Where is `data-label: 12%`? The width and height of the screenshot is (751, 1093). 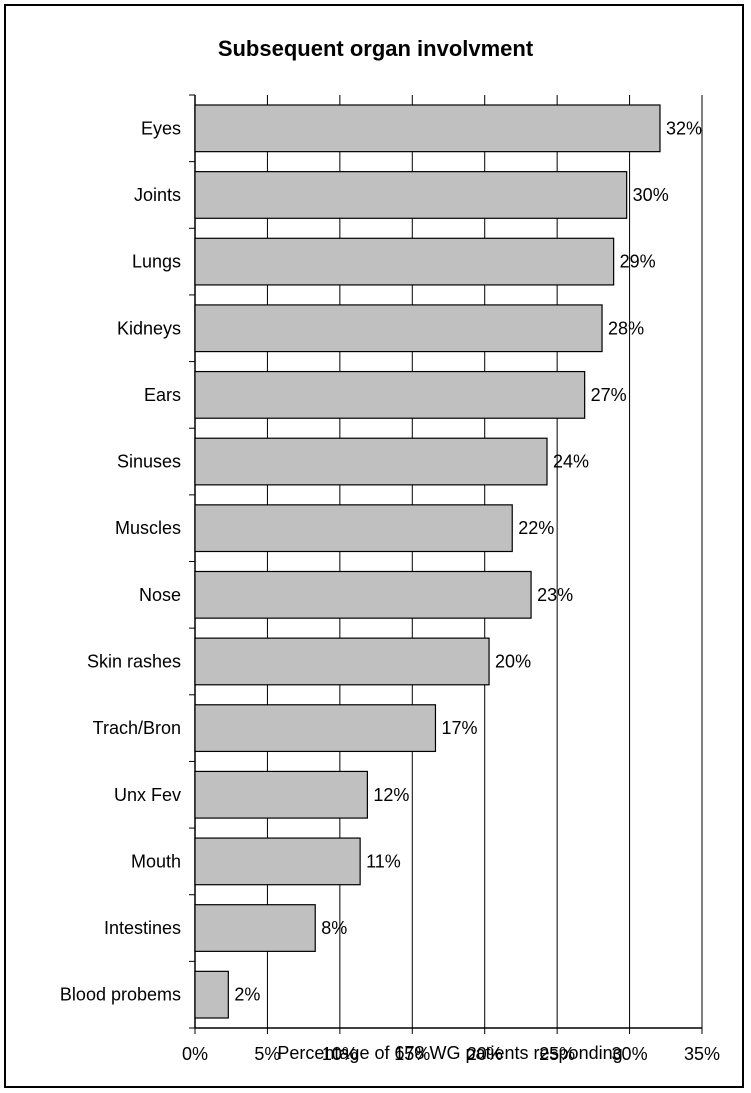 data-label: 12% is located at coordinates (391, 795).